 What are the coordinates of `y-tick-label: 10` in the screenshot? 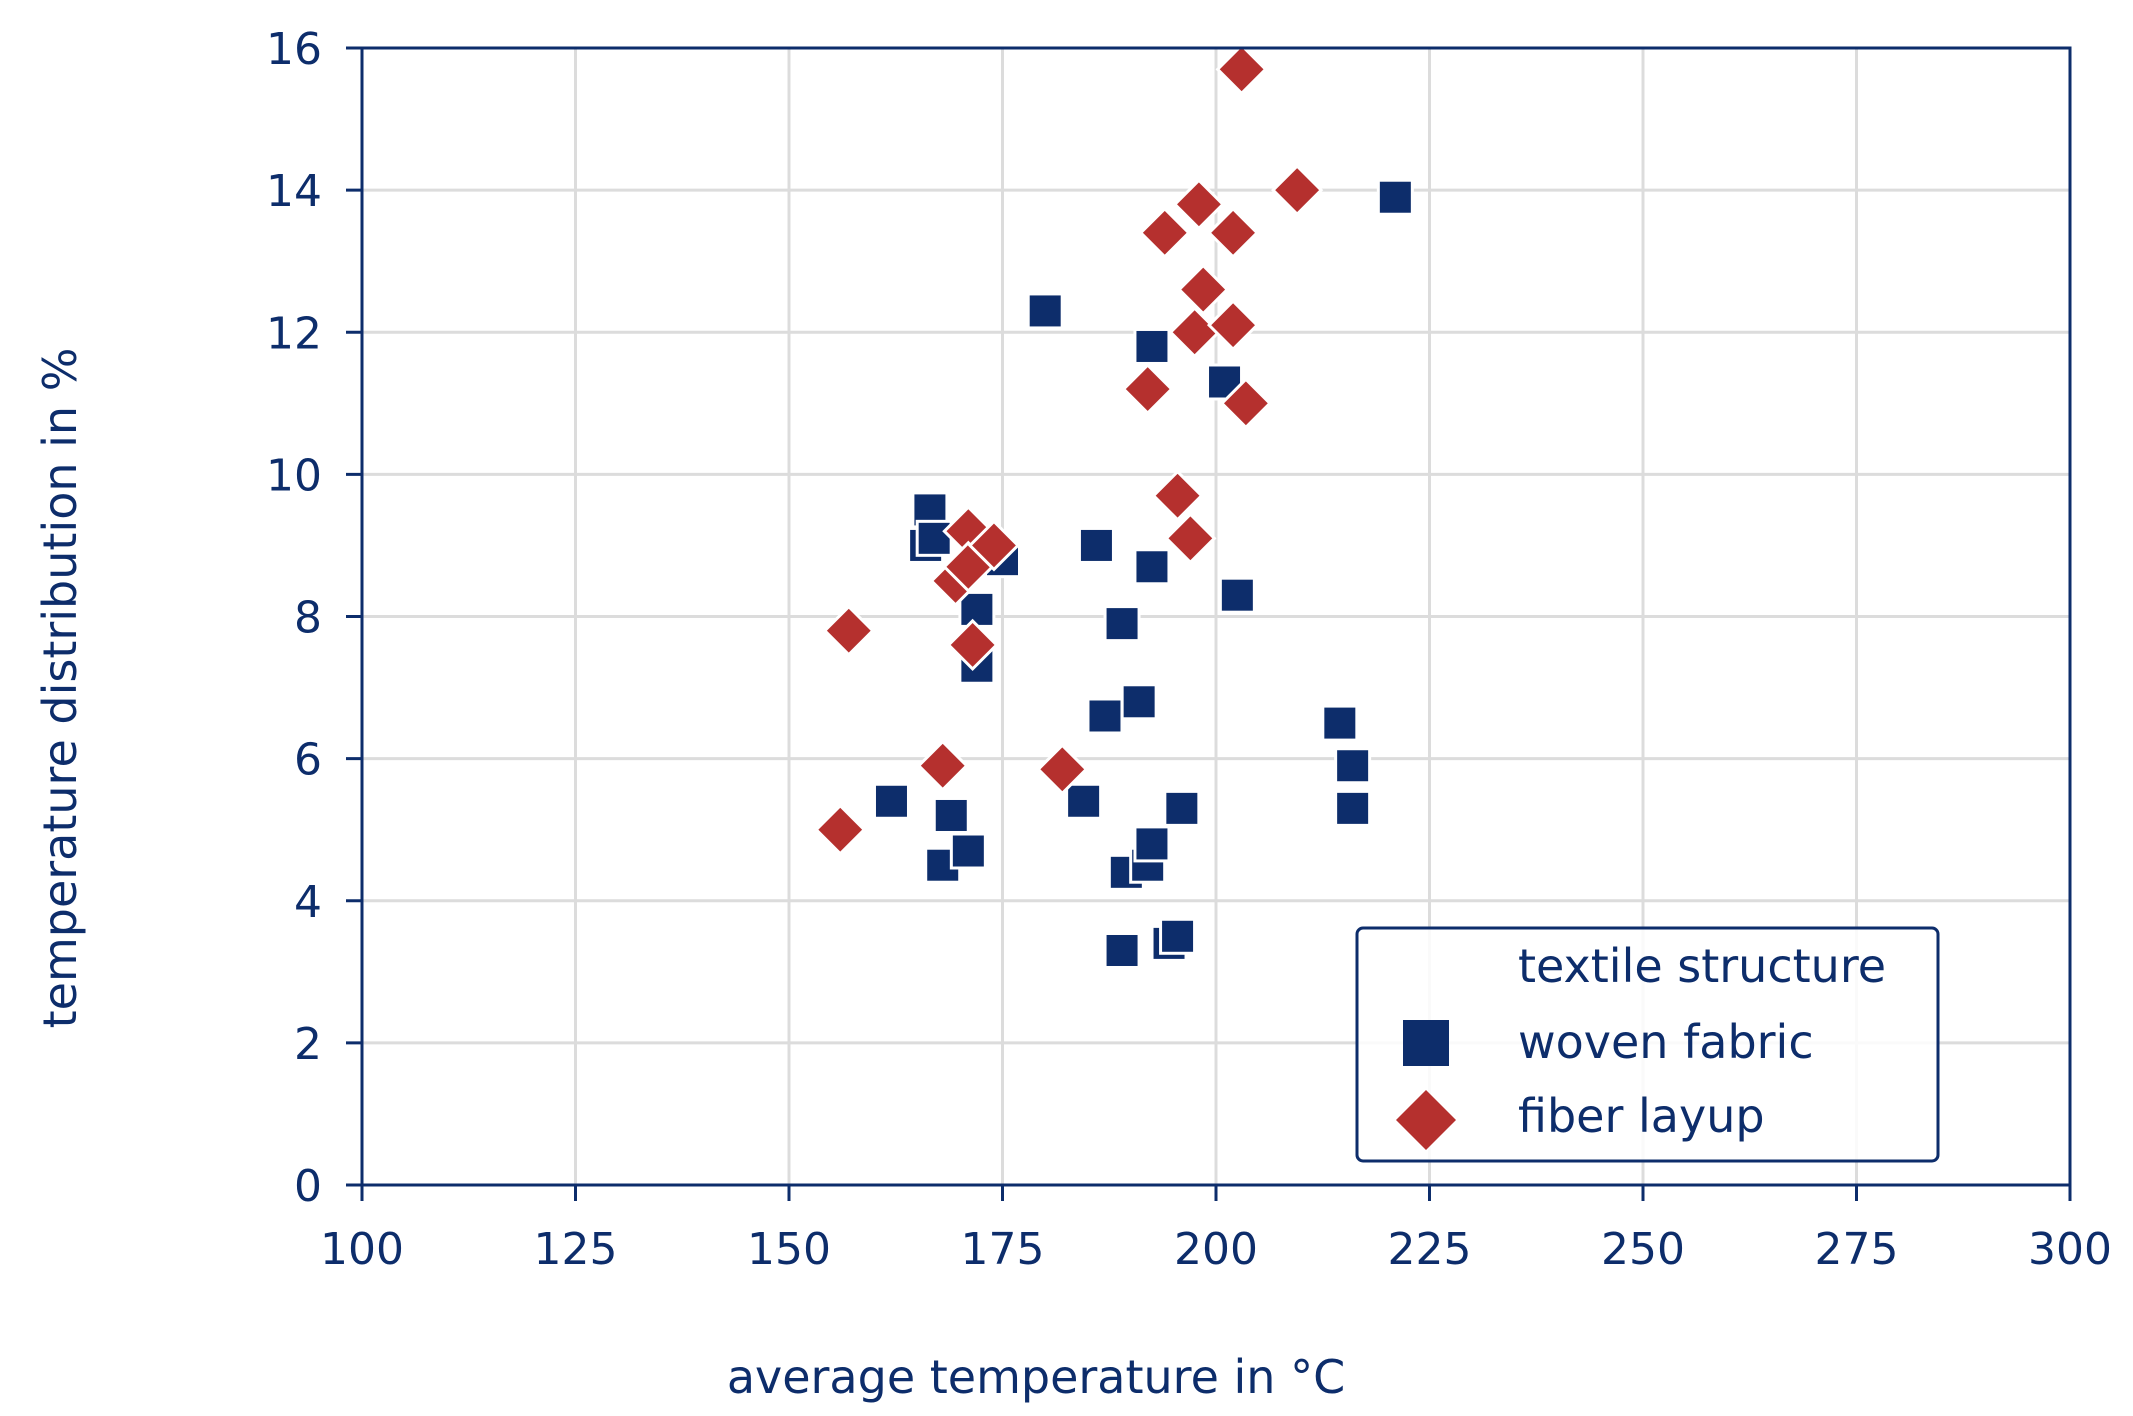 It's located at (294, 475).